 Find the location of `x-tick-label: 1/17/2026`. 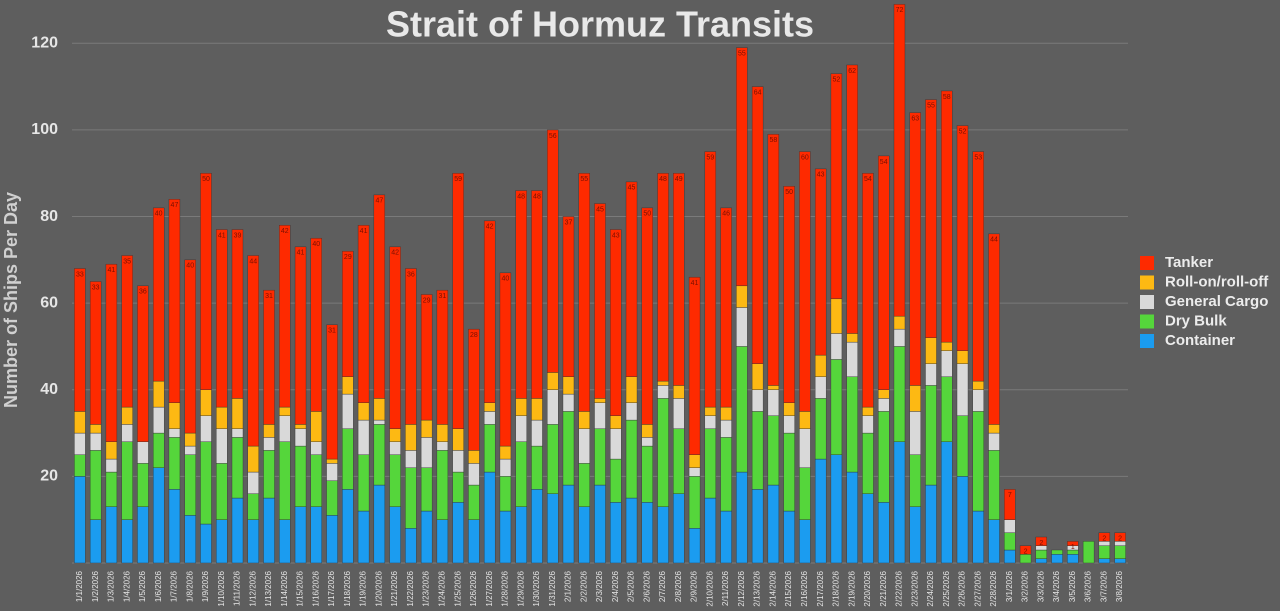

x-tick-label: 1/17/2026 is located at coordinates (331, 588).